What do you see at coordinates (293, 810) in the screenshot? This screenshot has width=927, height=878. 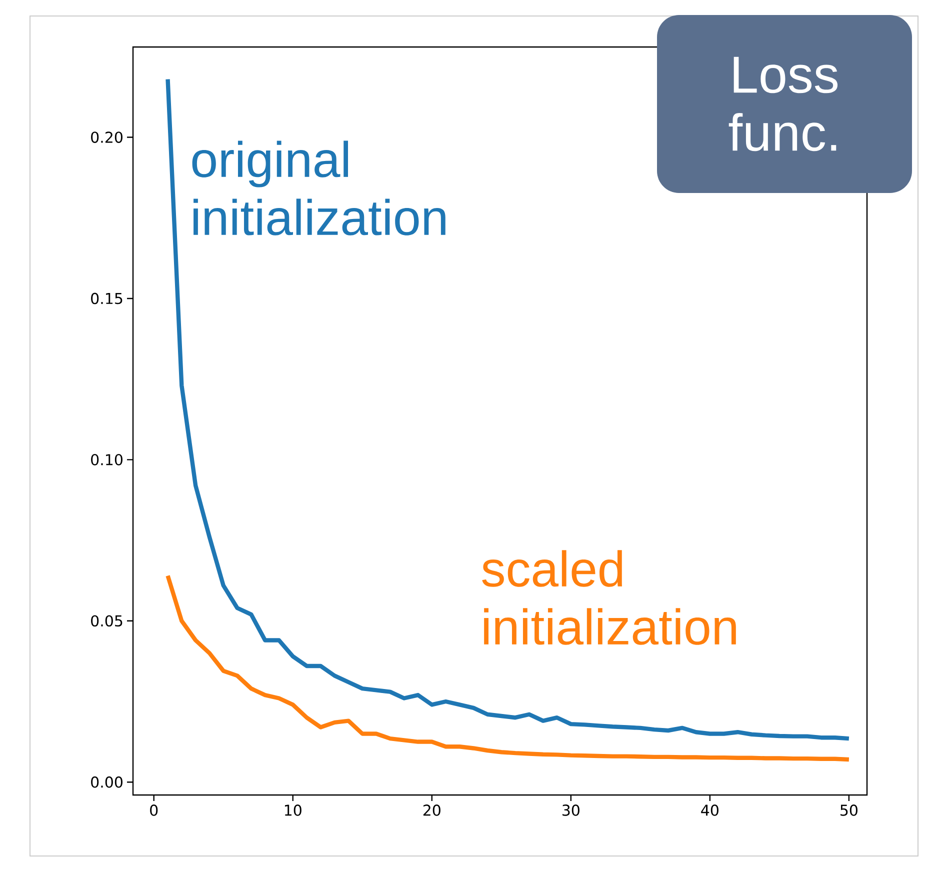 I see `x-tick-label: 10` at bounding box center [293, 810].